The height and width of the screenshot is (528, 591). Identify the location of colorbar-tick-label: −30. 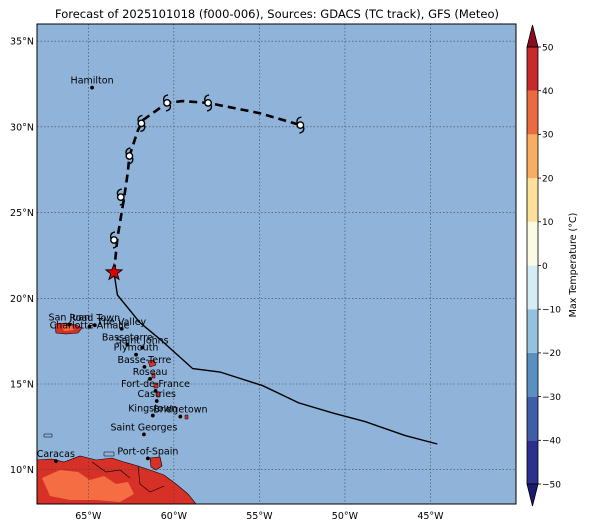
(551, 398).